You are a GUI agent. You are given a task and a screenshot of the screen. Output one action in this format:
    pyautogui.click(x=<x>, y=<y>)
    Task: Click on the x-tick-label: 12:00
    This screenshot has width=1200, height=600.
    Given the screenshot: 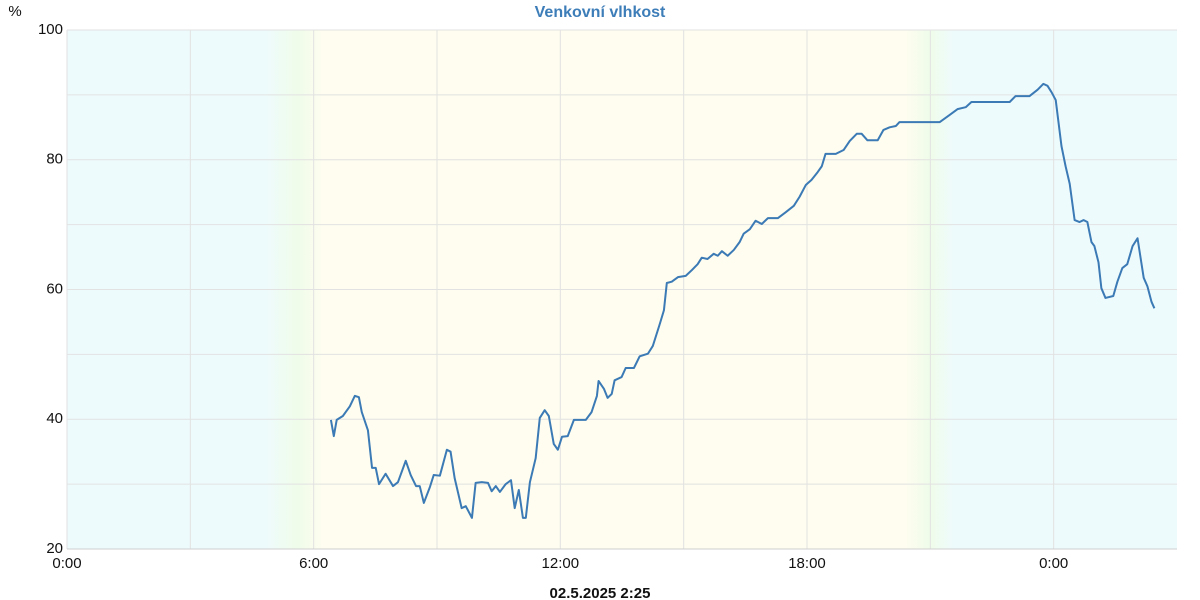 What is the action you would take?
    pyautogui.click(x=561, y=563)
    